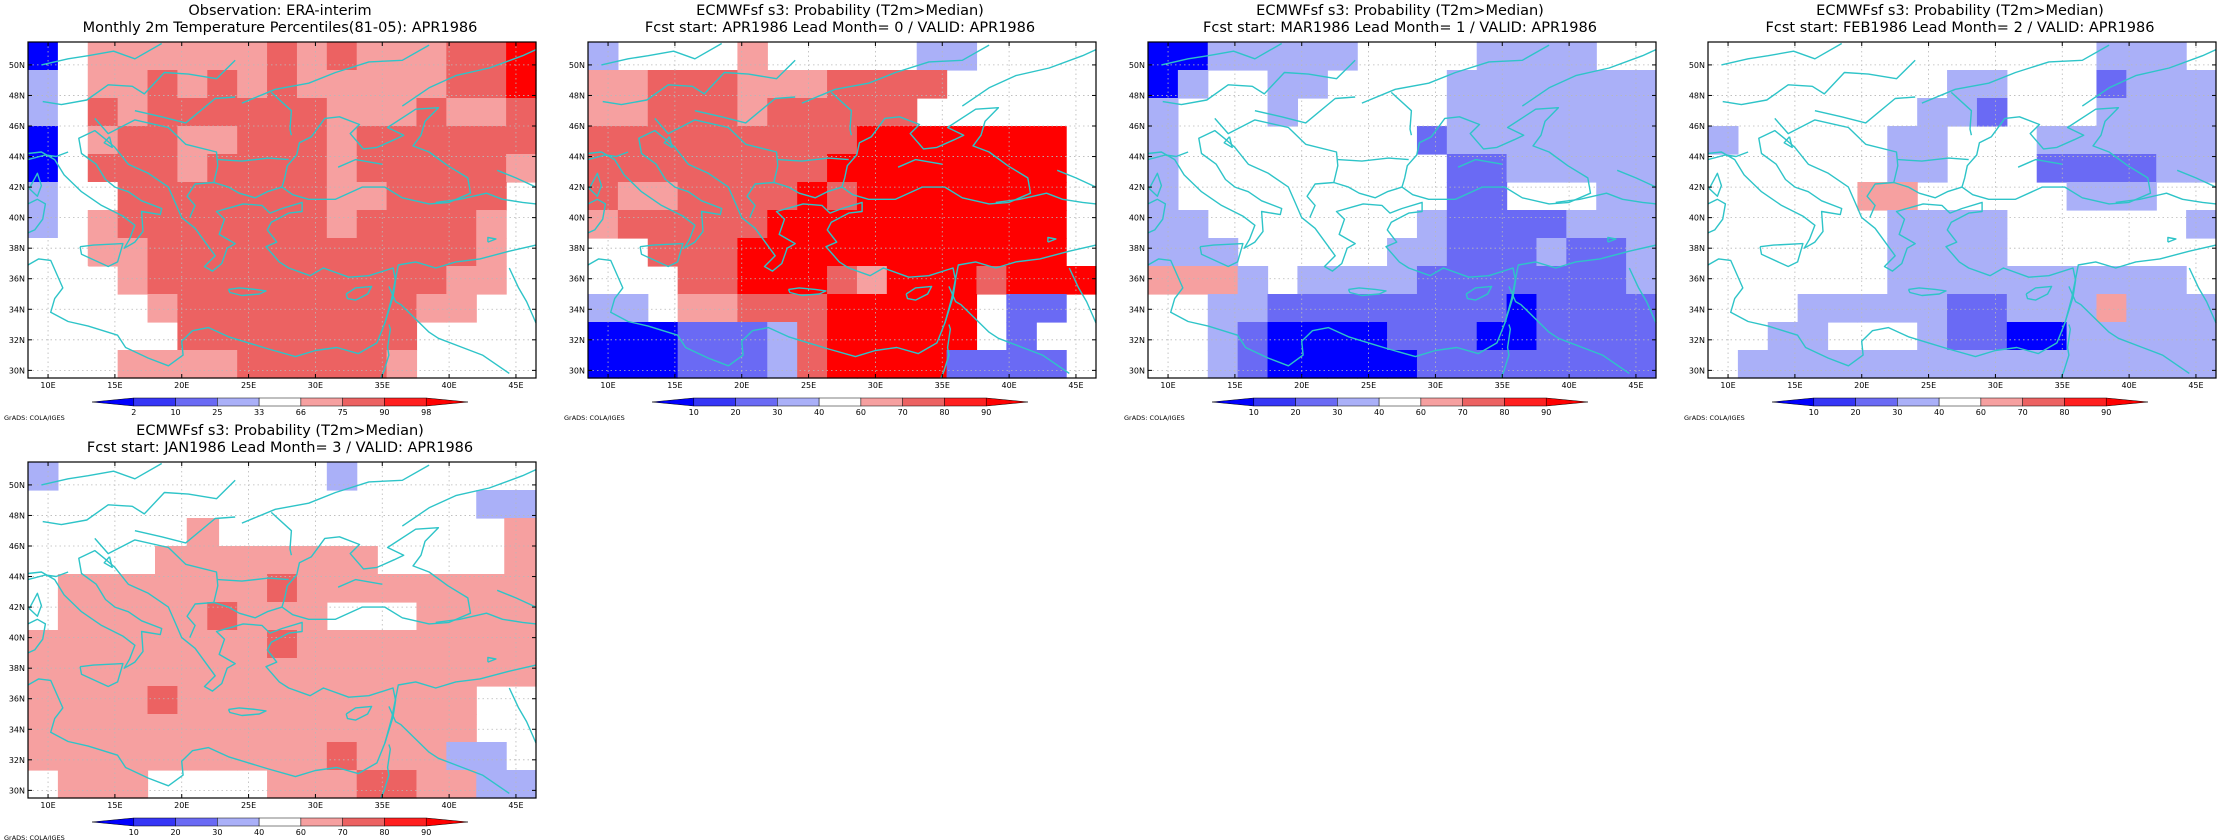 The image size is (2240, 840). I want to click on lat-tick-label: 42N, so click(17, 607).